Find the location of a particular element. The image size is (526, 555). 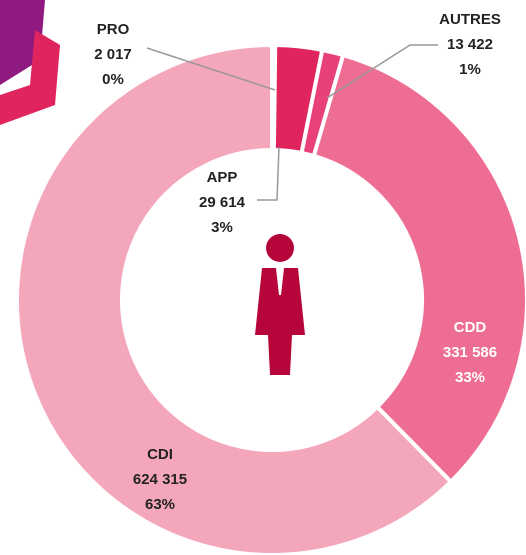

percent-label: 0% is located at coordinates (113, 79).